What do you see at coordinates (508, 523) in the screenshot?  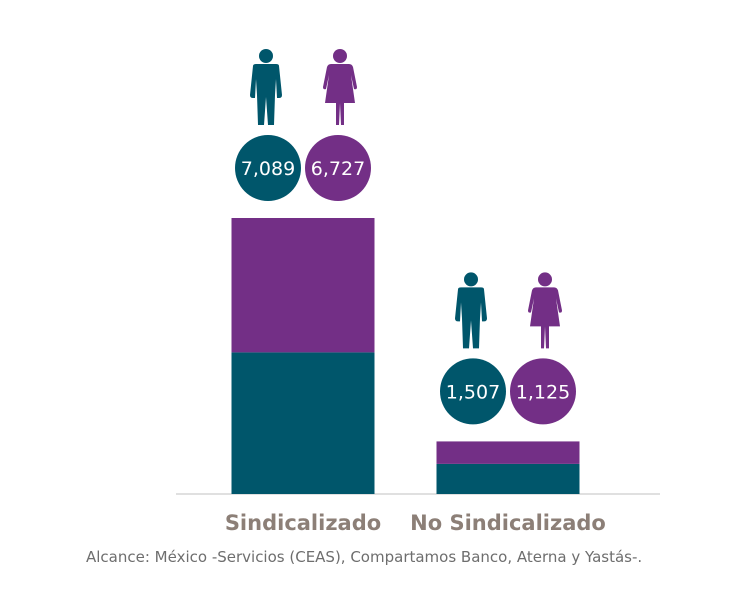 I see `category-label-1: No Sindicalizado` at bounding box center [508, 523].